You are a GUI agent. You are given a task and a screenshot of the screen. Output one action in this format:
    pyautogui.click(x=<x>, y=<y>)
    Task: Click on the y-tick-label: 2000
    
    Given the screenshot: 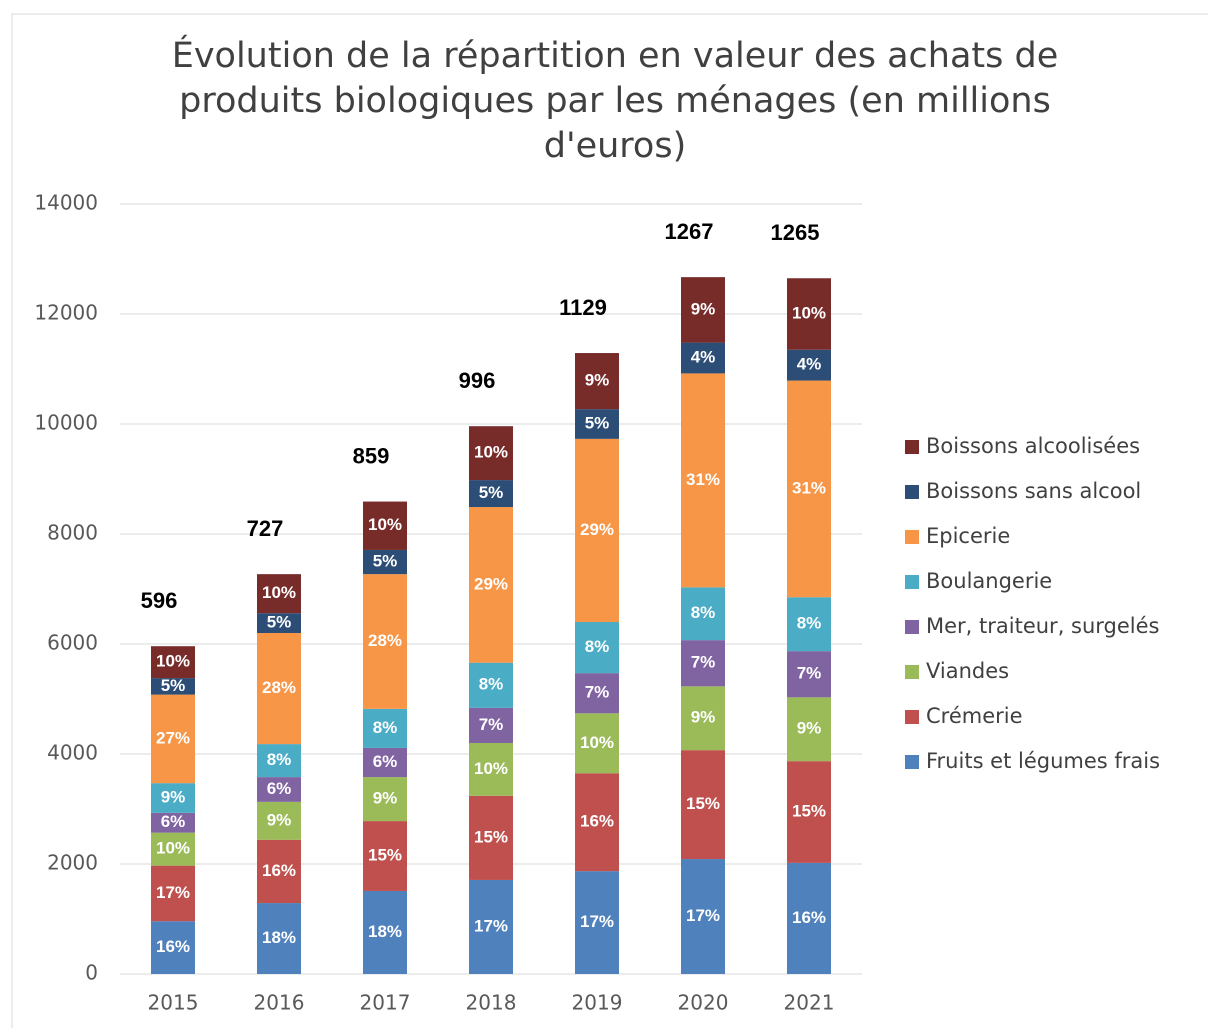 What is the action you would take?
    pyautogui.click(x=72, y=863)
    